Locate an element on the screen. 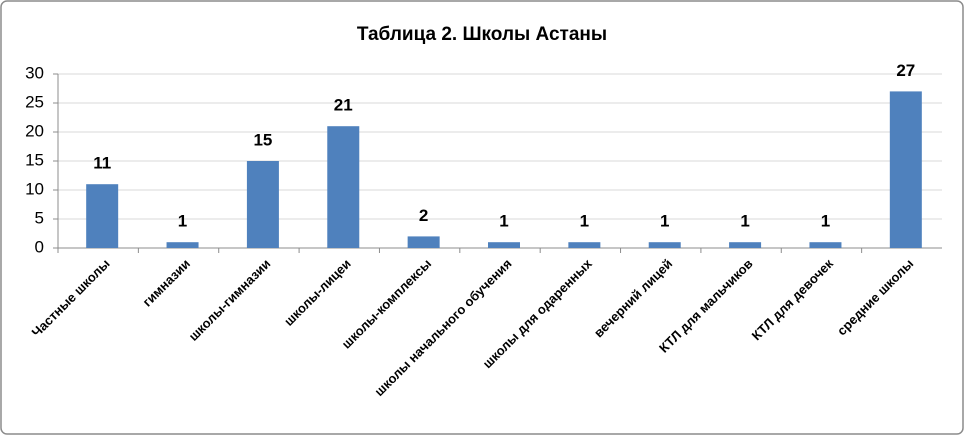 This screenshot has width=965, height=436. y-tick-label: 30 is located at coordinates (34, 72).